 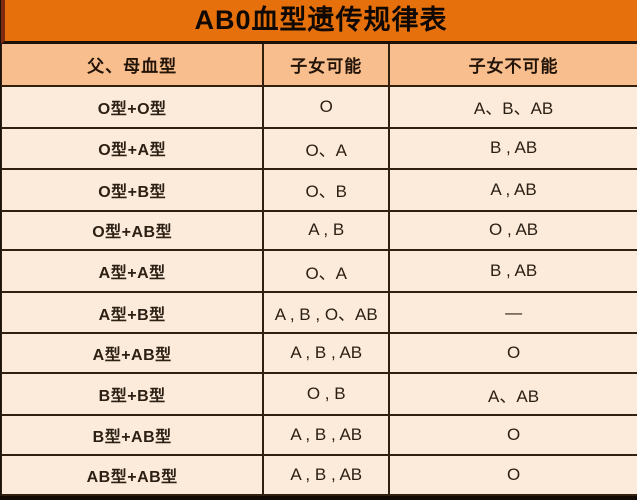 What do you see at coordinates (133, 190) in the screenshot?
I see `cell-parents: O型+B型` at bounding box center [133, 190].